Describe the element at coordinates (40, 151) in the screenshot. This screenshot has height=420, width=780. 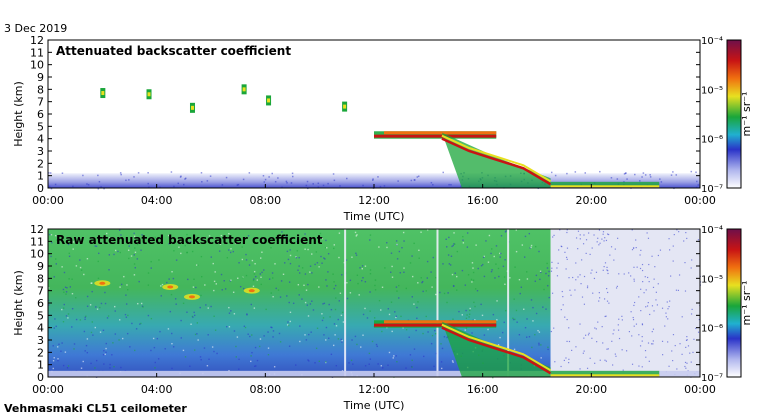
I see `y-tick-label: 3` at that location.